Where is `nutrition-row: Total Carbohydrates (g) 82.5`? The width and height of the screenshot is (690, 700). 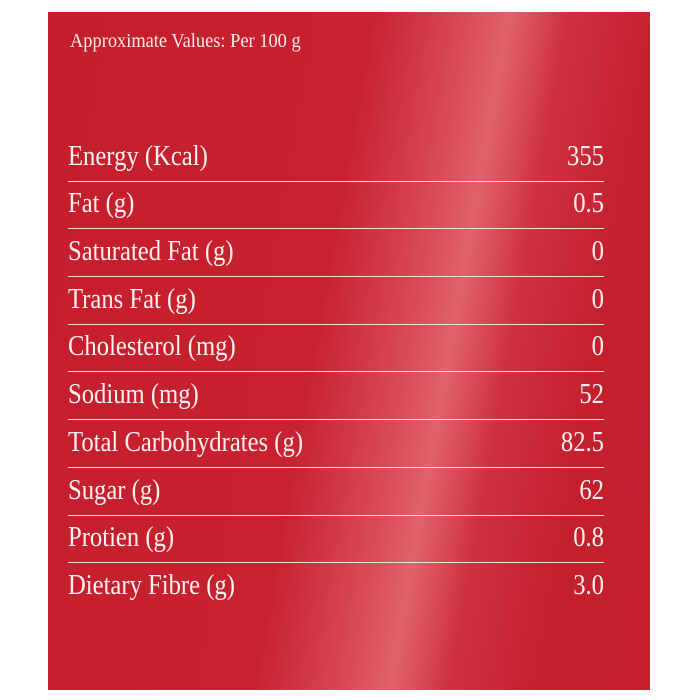 nutrition-row: Total Carbohydrates (g) 82.5 is located at coordinates (336, 443).